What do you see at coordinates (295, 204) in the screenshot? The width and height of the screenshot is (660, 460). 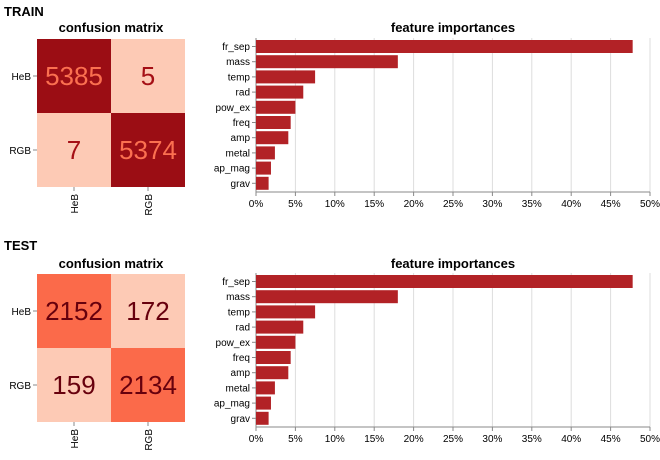 I see `fi-x-tick-label-train-1: 5%` at bounding box center [295, 204].